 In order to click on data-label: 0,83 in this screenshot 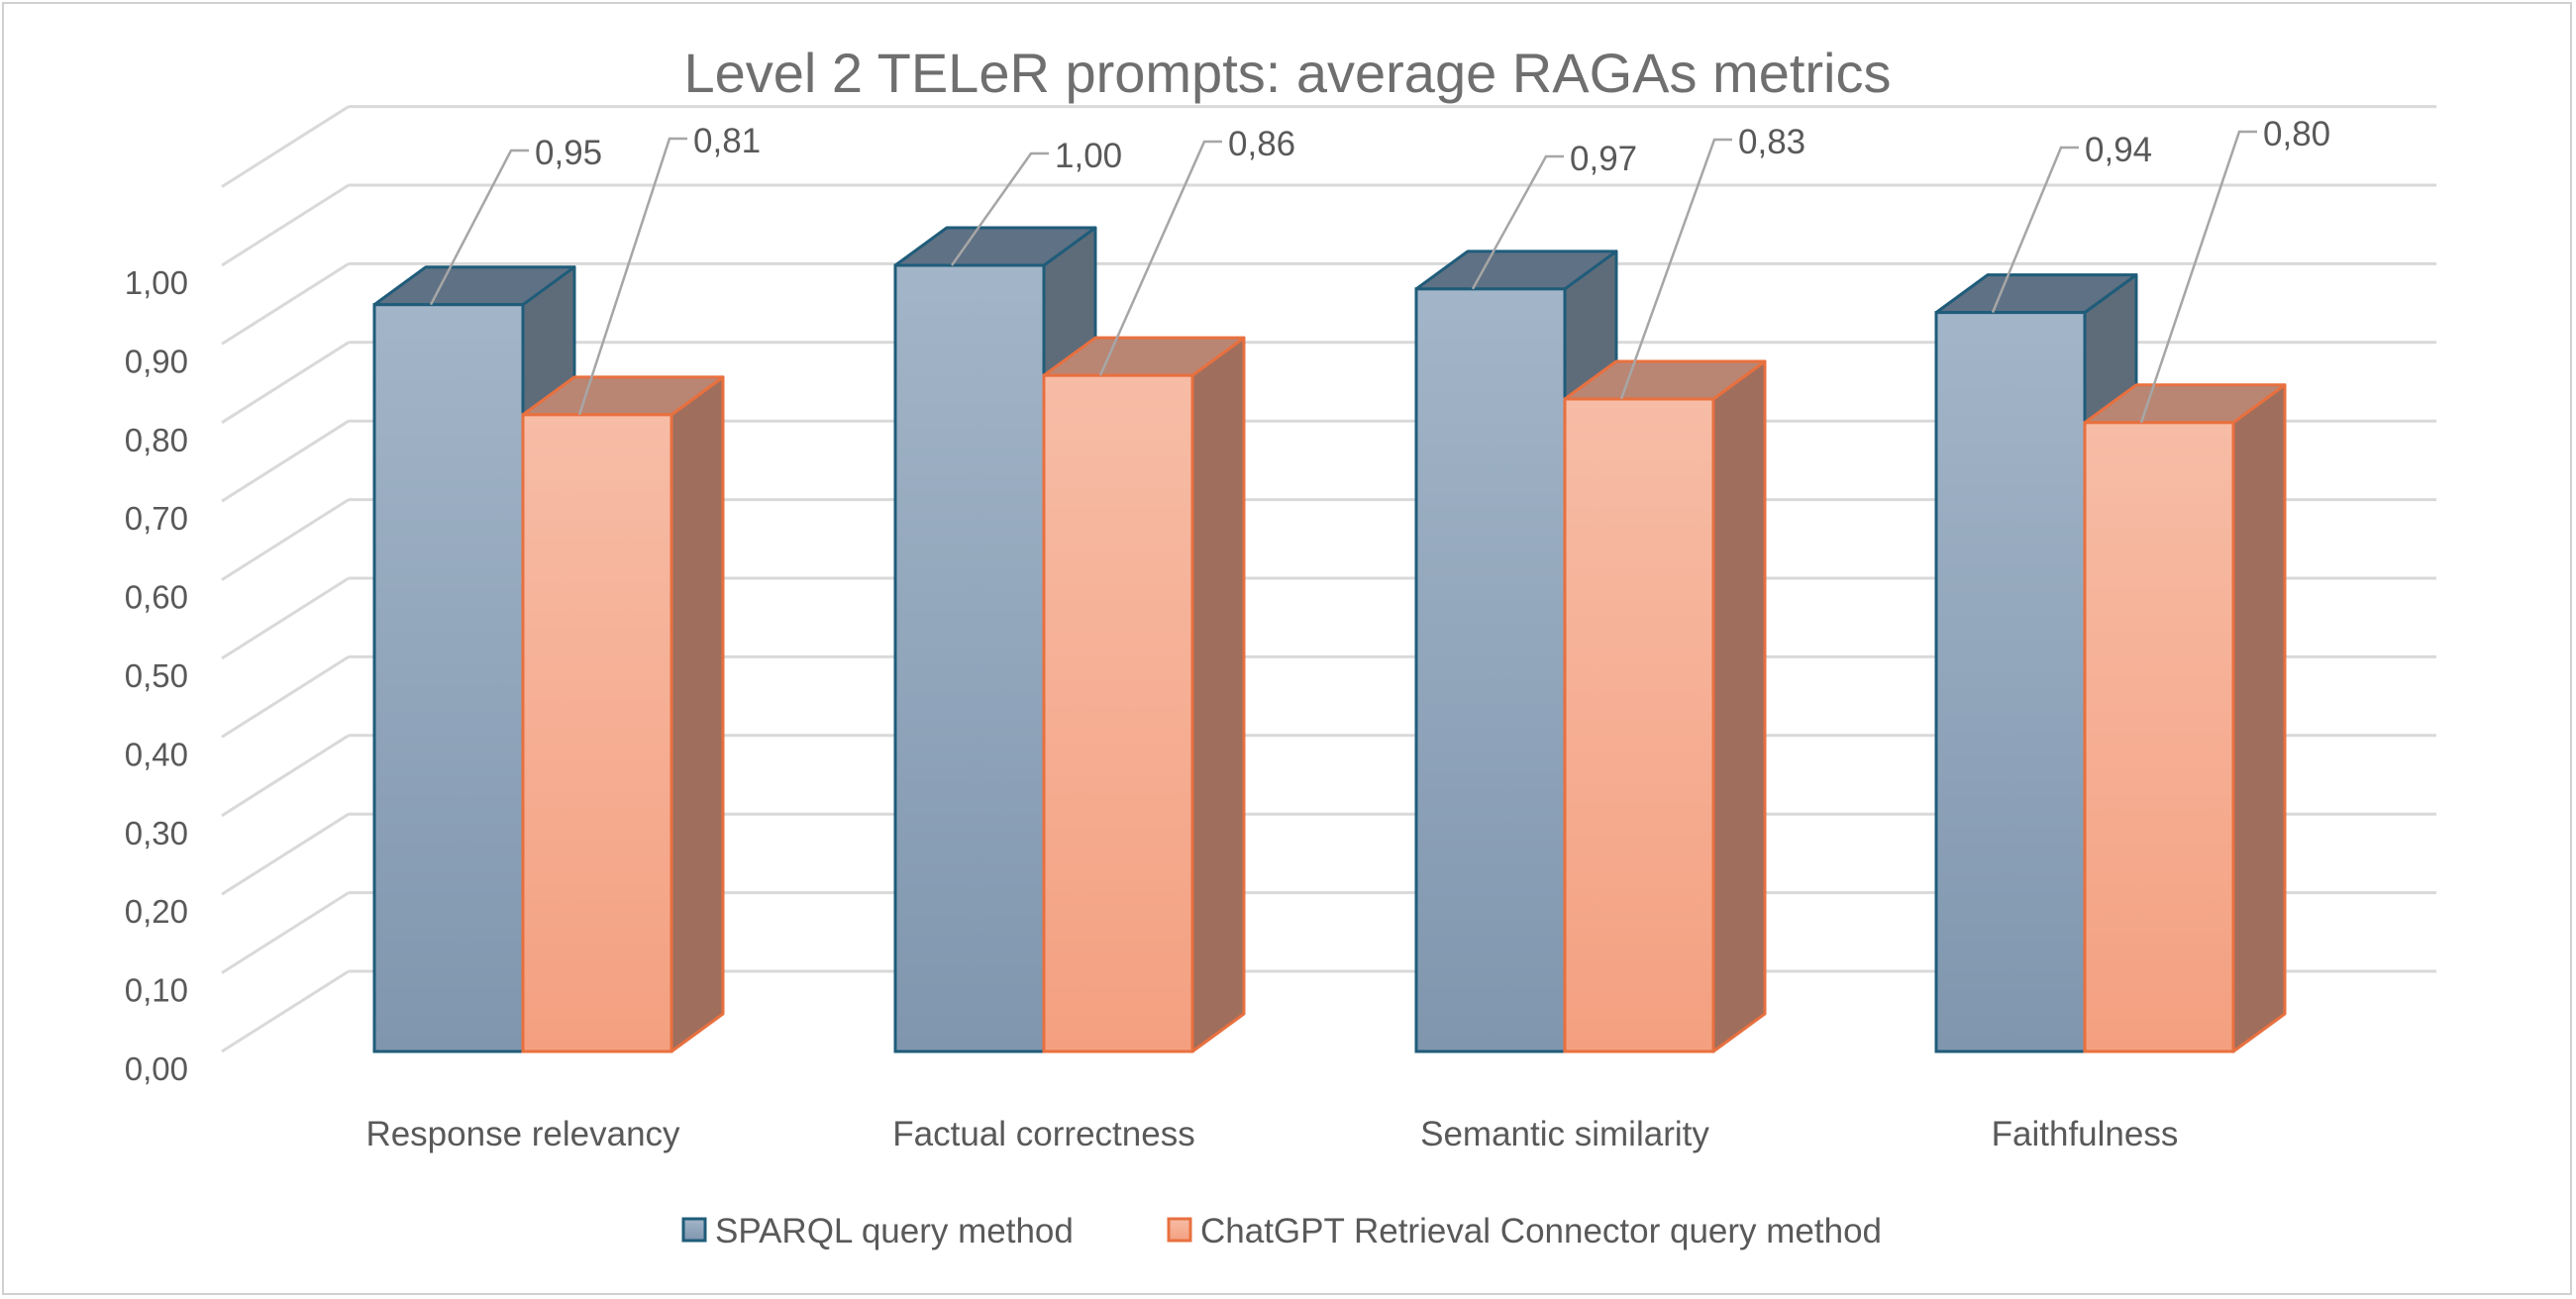, I will do `click(1771, 142)`.